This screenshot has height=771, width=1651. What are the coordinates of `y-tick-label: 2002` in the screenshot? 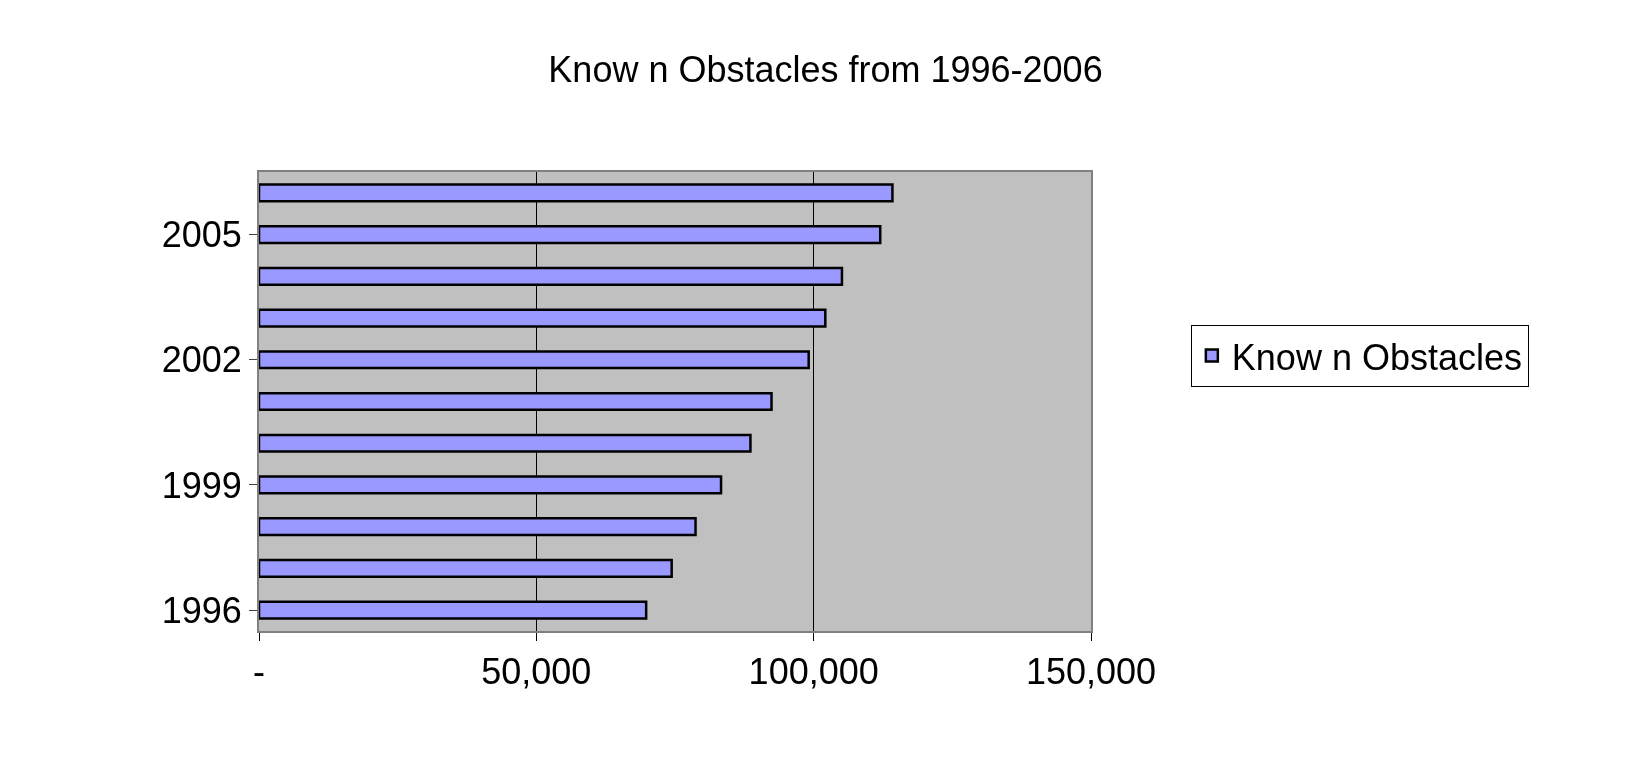 It's located at (201, 360).